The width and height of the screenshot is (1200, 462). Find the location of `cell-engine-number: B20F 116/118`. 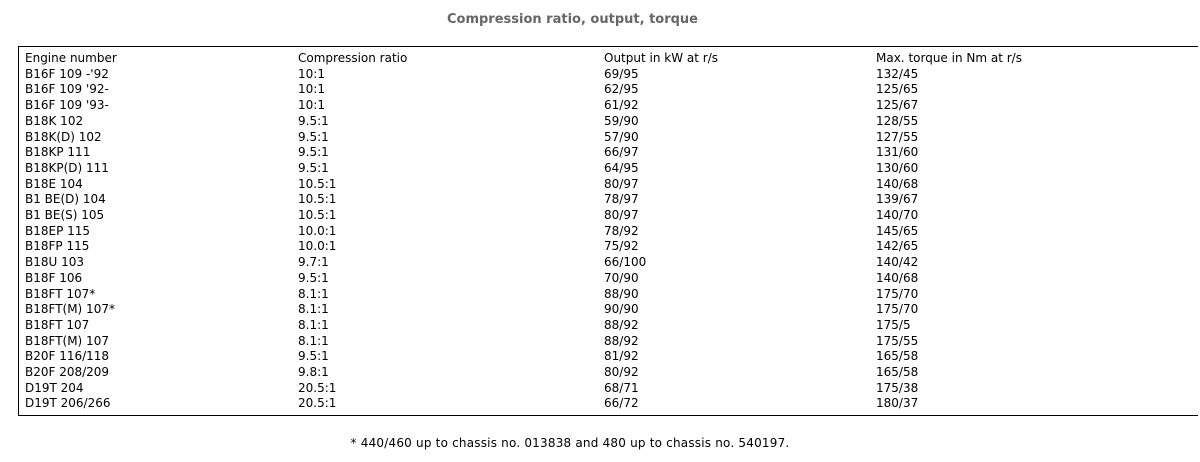

cell-engine-number: B20F 116/118 is located at coordinates (67, 356).